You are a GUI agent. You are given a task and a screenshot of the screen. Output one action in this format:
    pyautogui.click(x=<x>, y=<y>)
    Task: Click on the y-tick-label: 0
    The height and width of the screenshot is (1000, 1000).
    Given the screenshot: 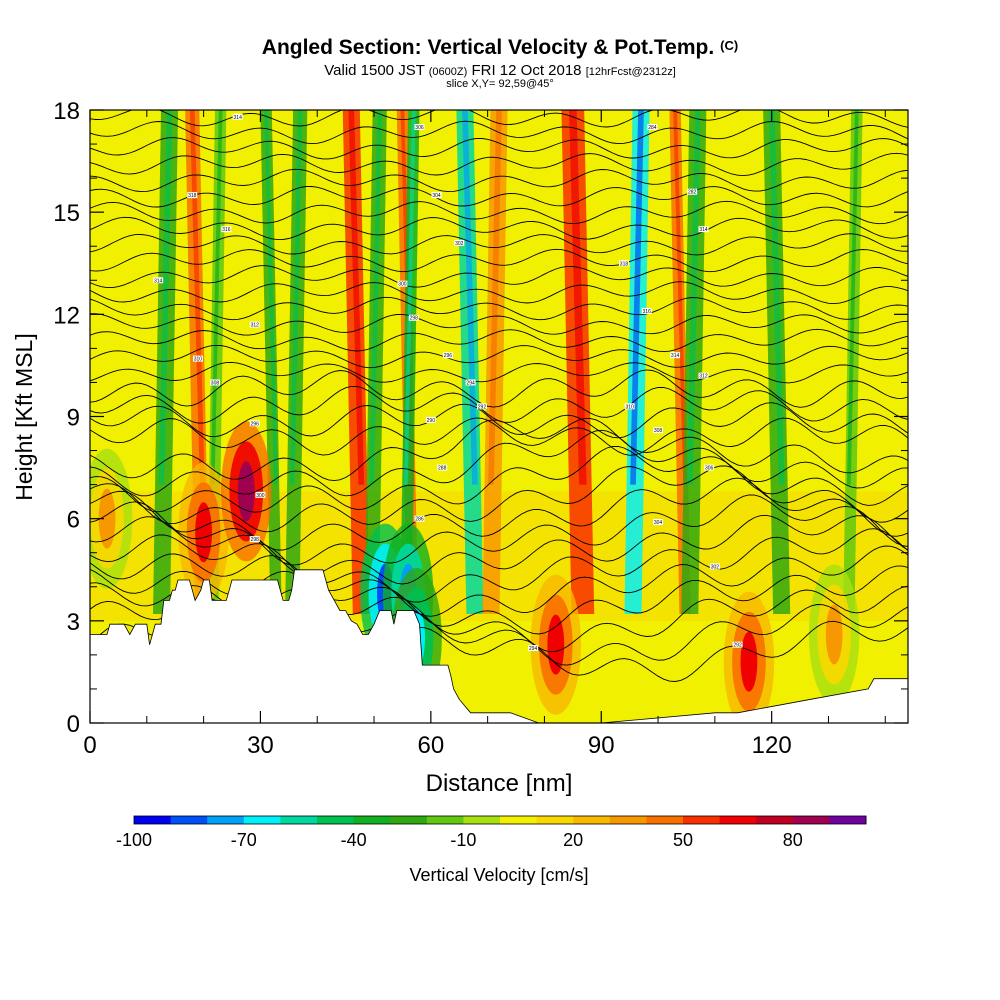 What is the action you would take?
    pyautogui.click(x=73, y=724)
    